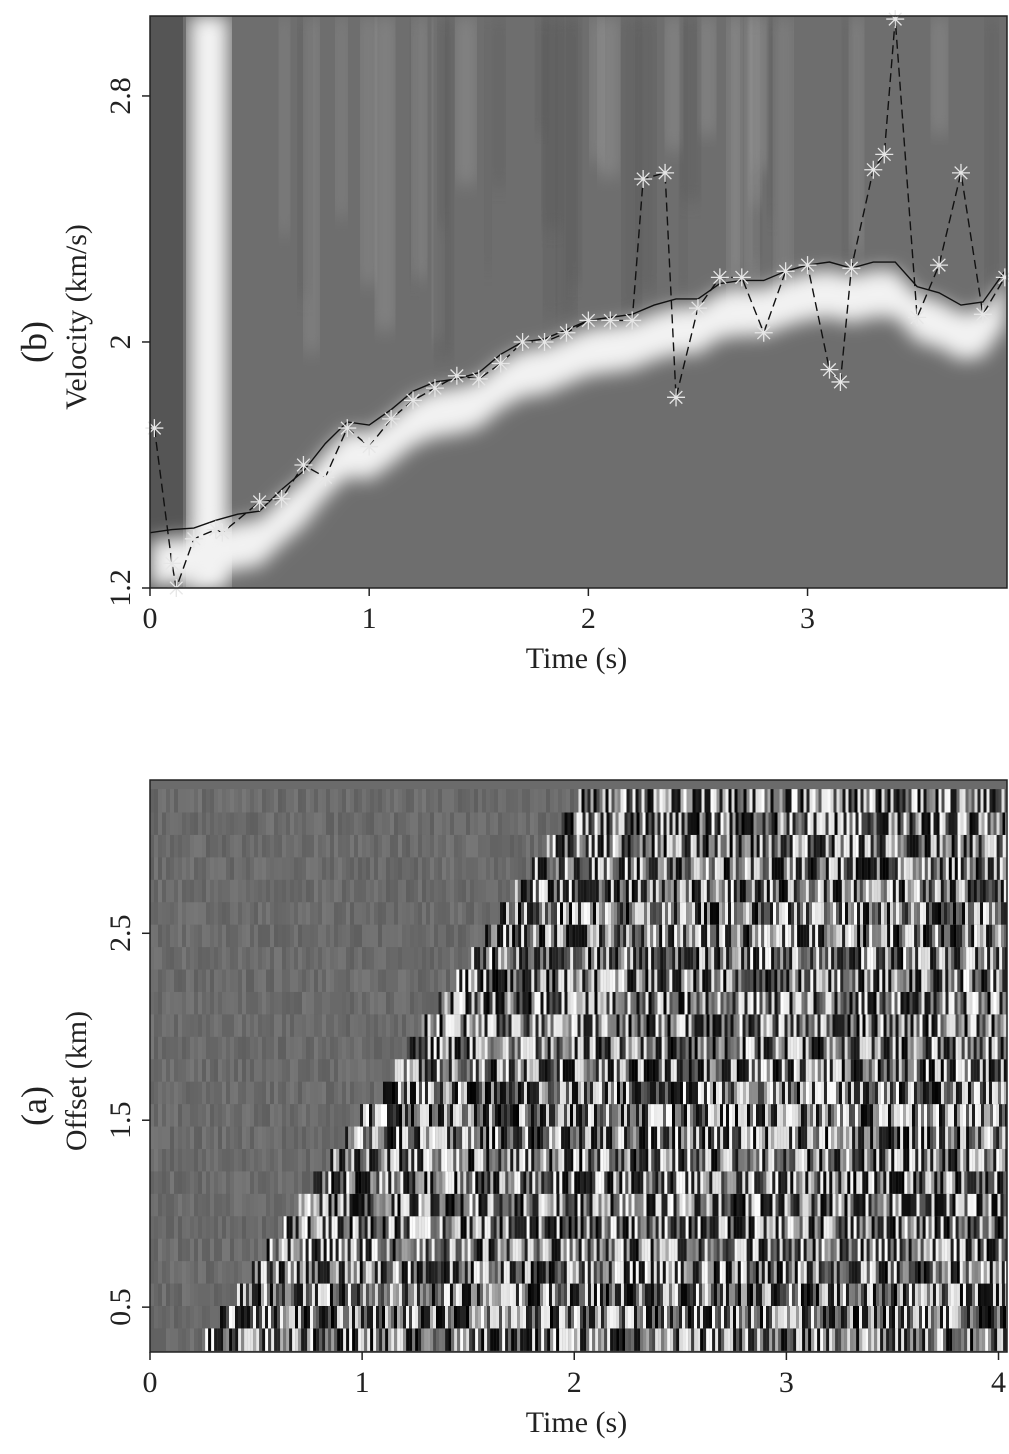 Image resolution: width=1009 pixels, height=1454 pixels. I want to click on y-axis-label: Velocity (km/s), so click(76, 317).